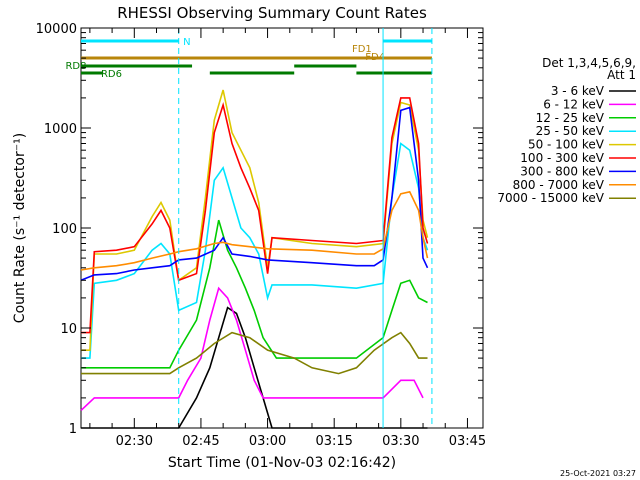 This screenshot has width=640, height=480. What do you see at coordinates (562, 158) in the screenshot?
I see `legend-entry-label: 100 - 300 keV` at bounding box center [562, 158].